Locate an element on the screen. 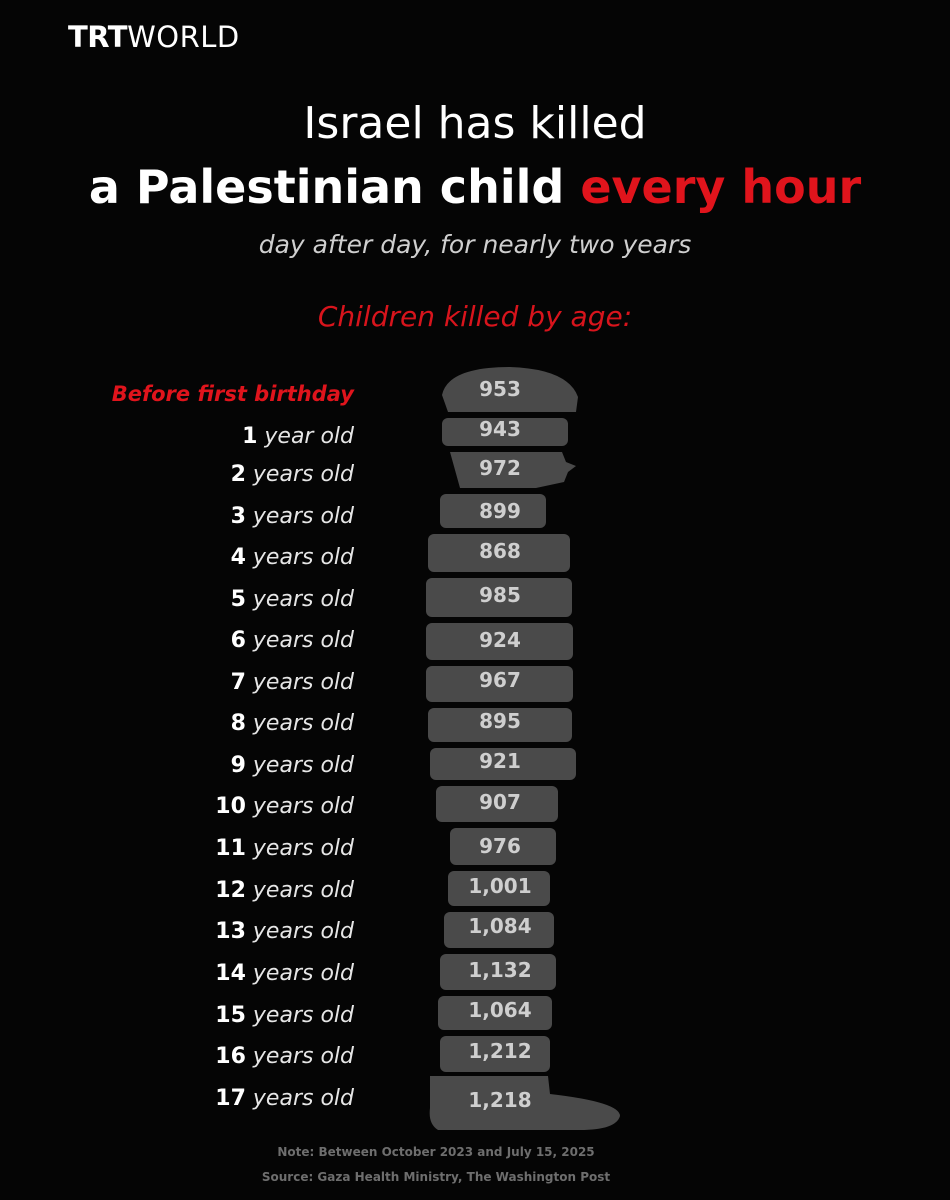 Image resolution: width=950 pixels, height=1200 pixels. value-label: 953 is located at coordinates (500, 389).